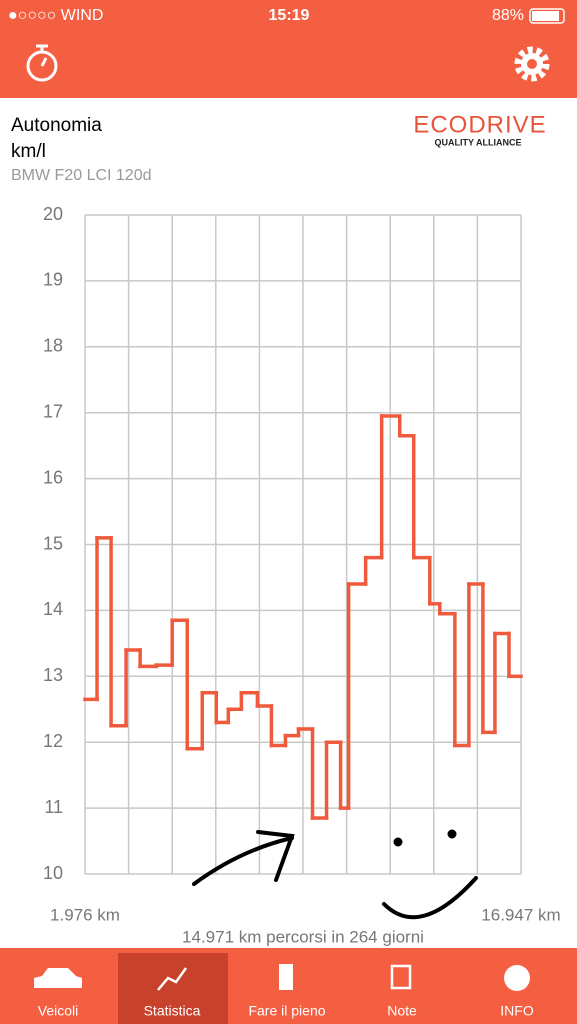 The image size is (577, 1024). Describe the element at coordinates (53, 477) in the screenshot. I see `y-tick-label: 16` at that location.